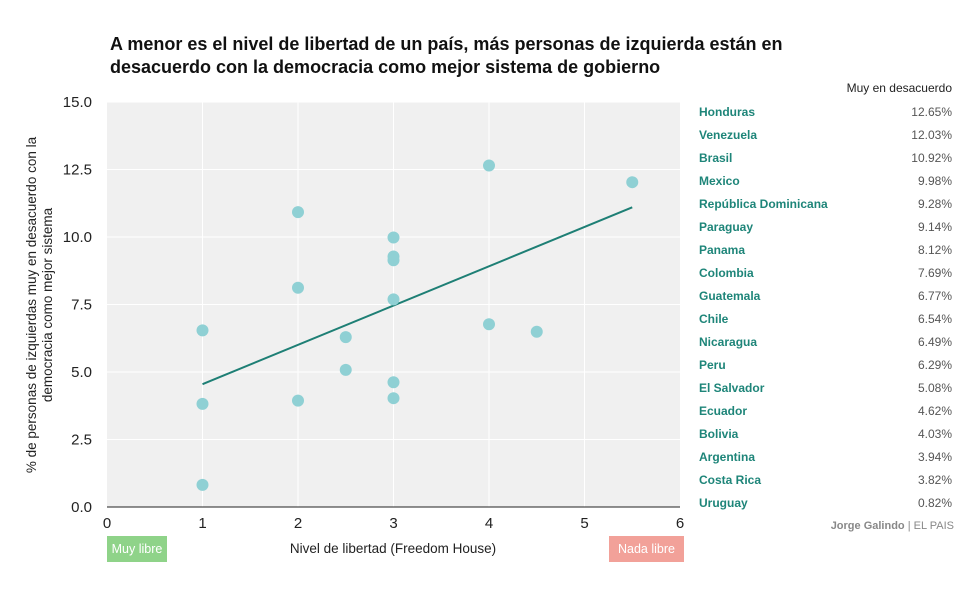  Describe the element at coordinates (825, 226) in the screenshot. I see `table-row: Paraguay 9.14%` at that location.